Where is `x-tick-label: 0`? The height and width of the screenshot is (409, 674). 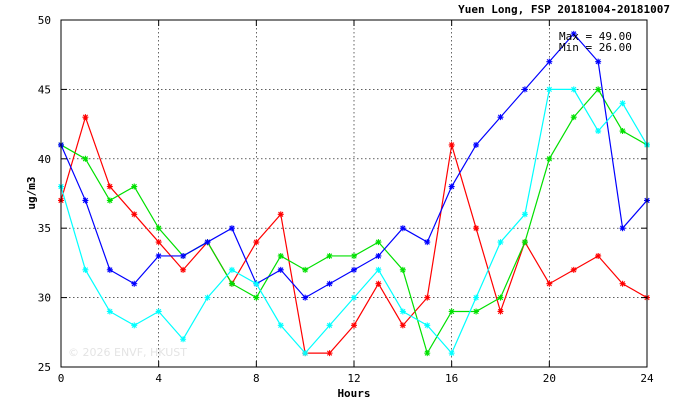
x-tick-label: 0 is located at coordinates (61, 378).